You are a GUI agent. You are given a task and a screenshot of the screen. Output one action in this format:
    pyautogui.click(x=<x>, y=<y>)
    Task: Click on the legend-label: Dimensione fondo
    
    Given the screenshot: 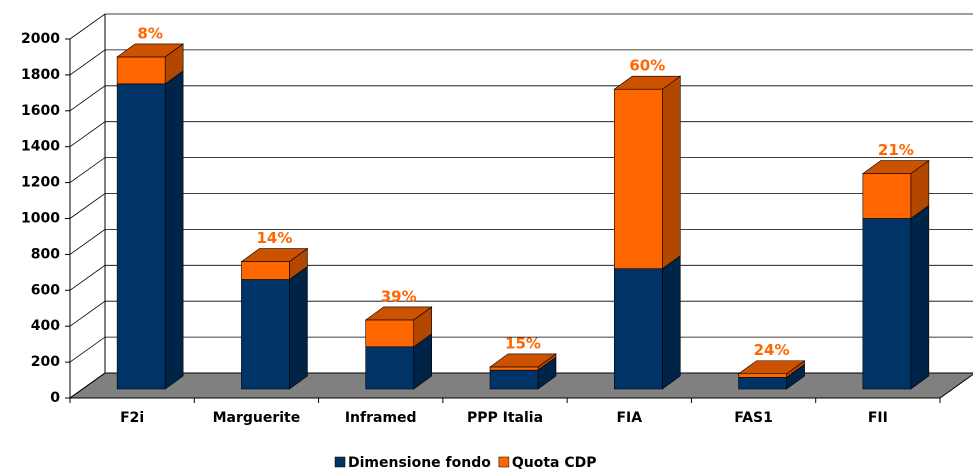 What is the action you would take?
    pyautogui.click(x=419, y=463)
    